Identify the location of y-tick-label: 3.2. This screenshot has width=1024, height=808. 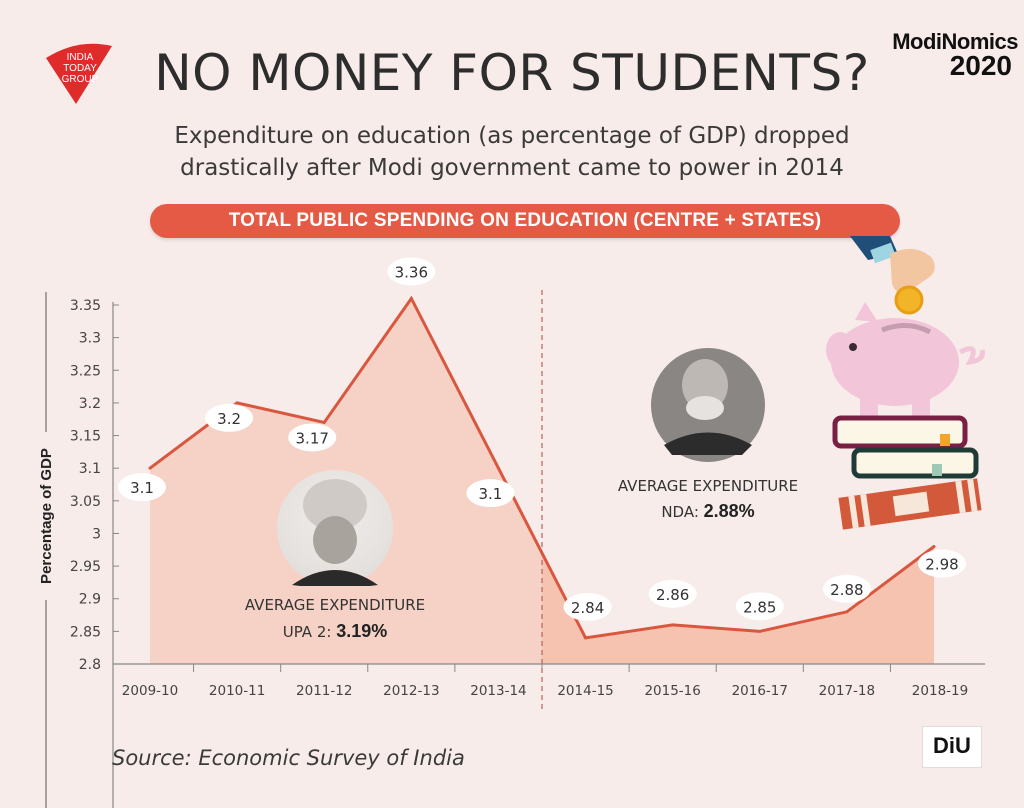
(90, 404).